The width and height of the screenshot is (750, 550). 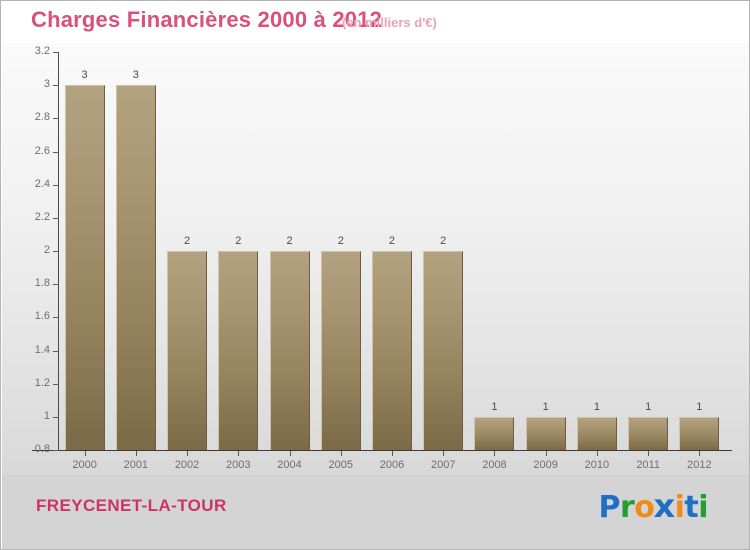 What do you see at coordinates (644, 507) in the screenshot?
I see `logo-letter: o` at bounding box center [644, 507].